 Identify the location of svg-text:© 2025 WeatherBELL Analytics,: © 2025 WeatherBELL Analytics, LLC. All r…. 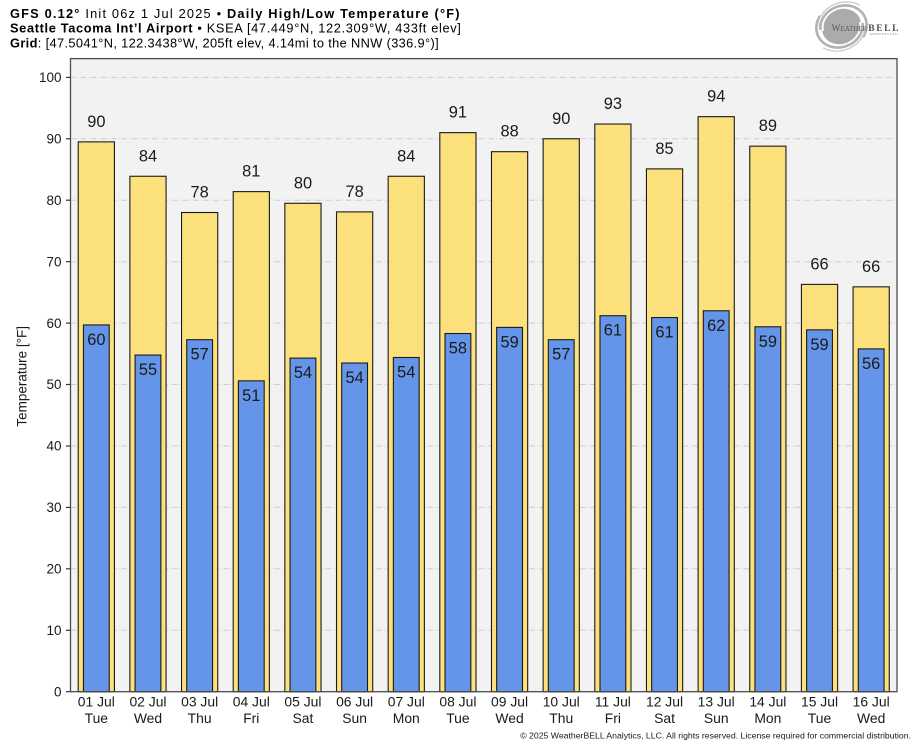
(715, 736).